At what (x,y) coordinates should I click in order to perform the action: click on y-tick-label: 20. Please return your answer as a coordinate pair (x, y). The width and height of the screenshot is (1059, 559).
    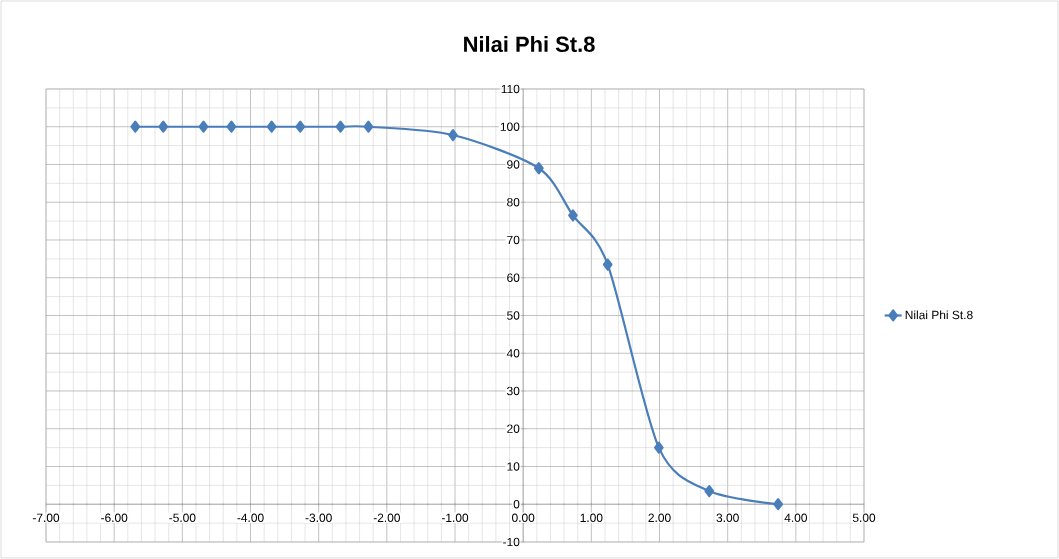
    Looking at the image, I should click on (513, 428).